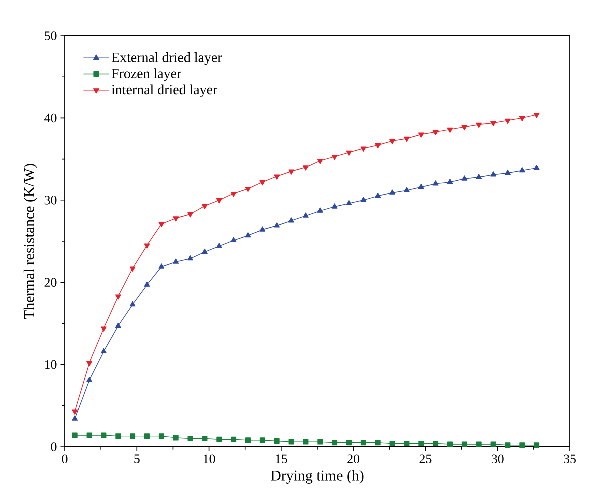 The image size is (597, 502). What do you see at coordinates (282, 459) in the screenshot?
I see `x-tick-label: 15` at bounding box center [282, 459].